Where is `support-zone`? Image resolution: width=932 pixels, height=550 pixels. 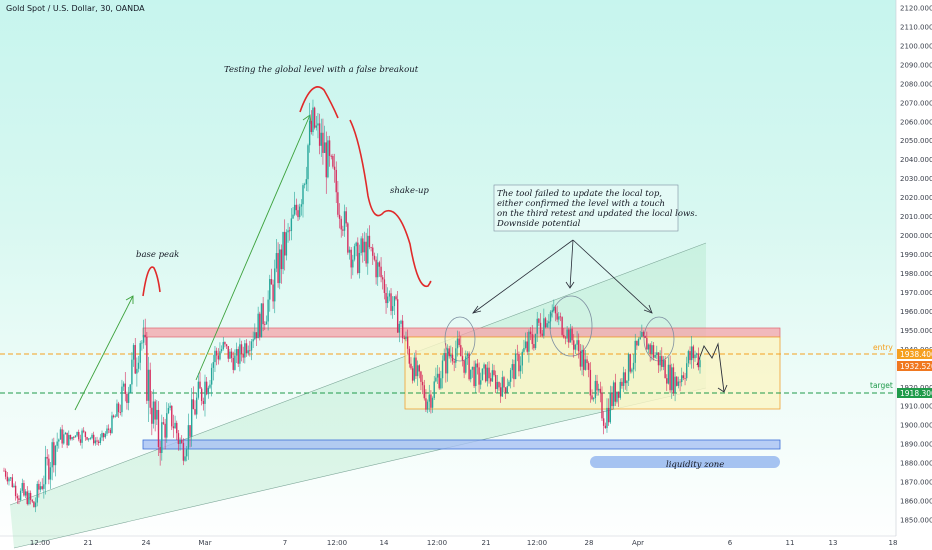
support-zone is located at coordinates (461, 444).